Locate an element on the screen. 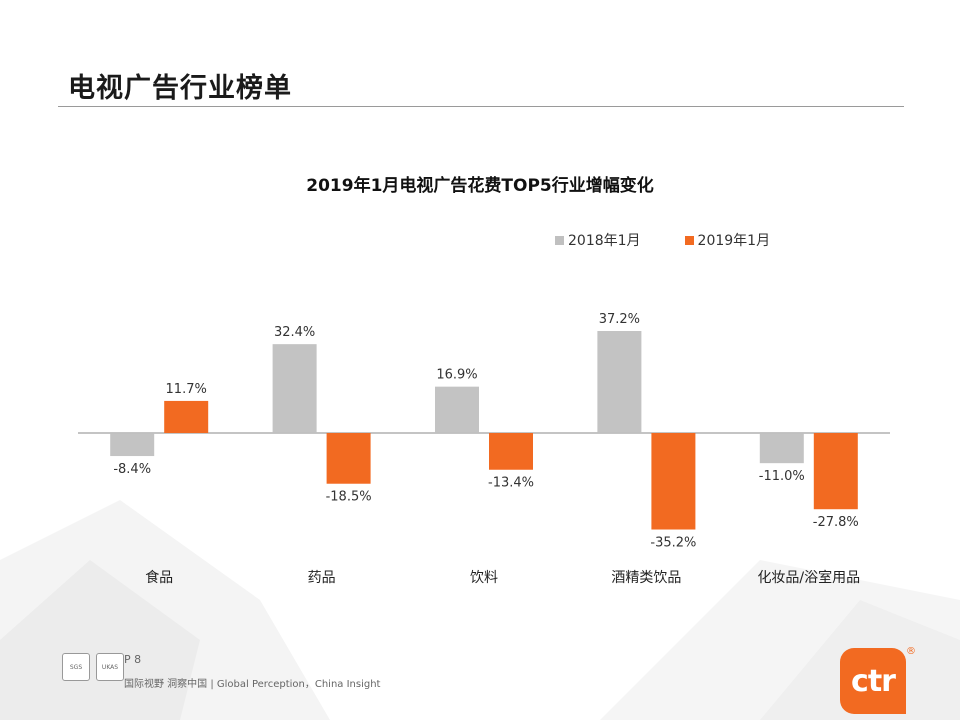  category-label-1: 药品 is located at coordinates (322, 578).